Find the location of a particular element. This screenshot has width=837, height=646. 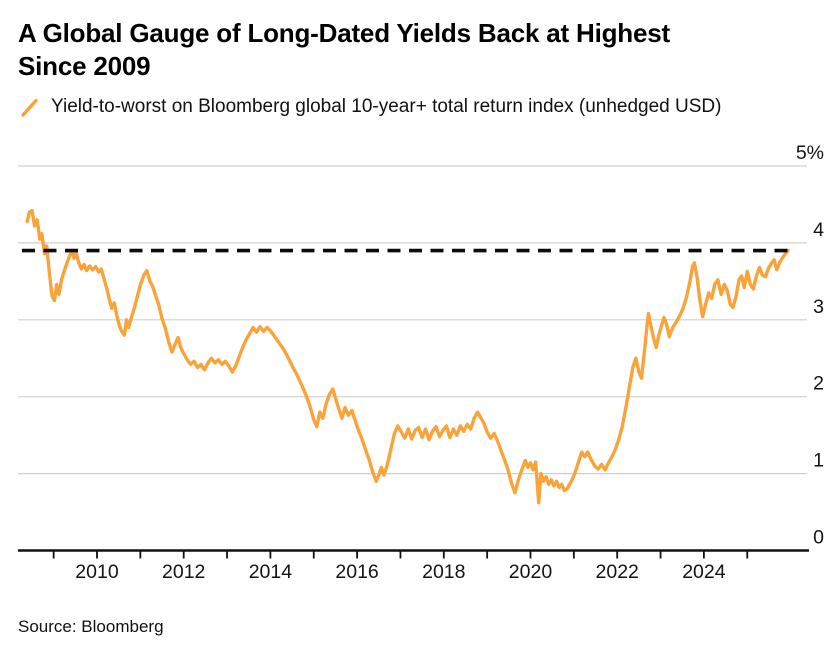

x-axis-label: 2014 is located at coordinates (271, 572).